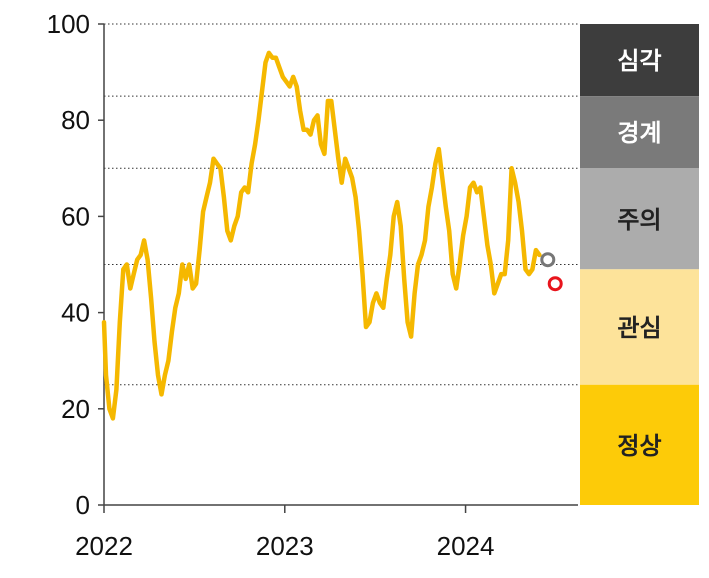  I want to click on y-axis-ticks: 0 20 40 60 80 100, so click(75, 264).